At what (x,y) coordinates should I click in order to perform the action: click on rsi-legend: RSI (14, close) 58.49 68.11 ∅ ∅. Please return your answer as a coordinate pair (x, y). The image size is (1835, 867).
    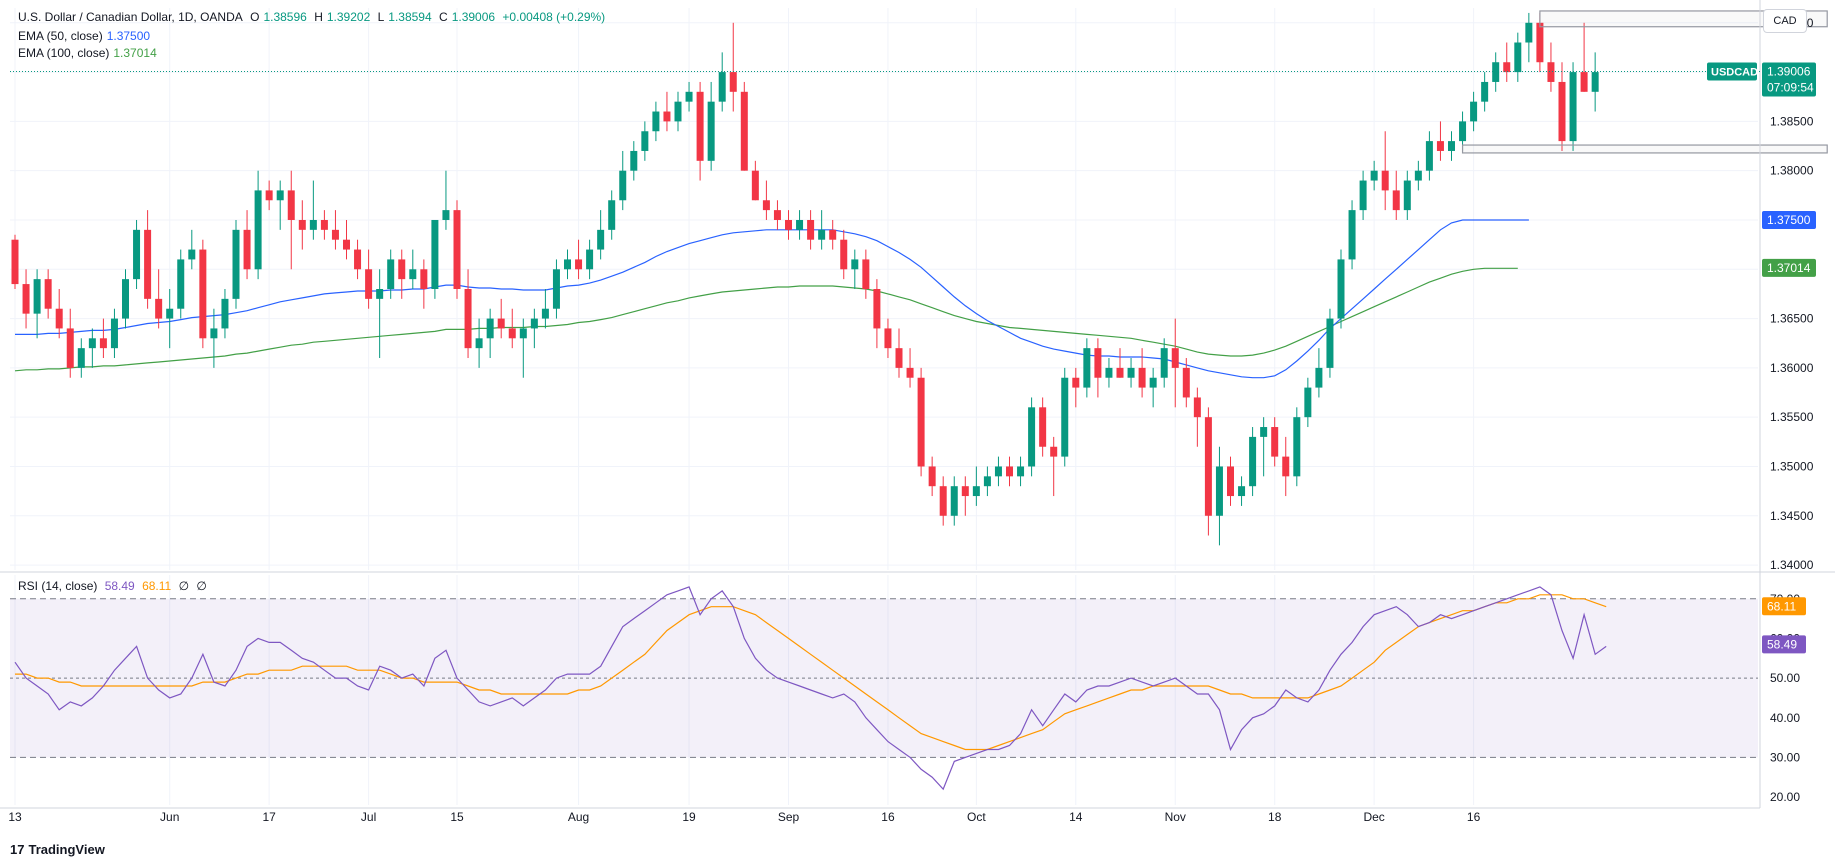
    Looking at the image, I should click on (114, 586).